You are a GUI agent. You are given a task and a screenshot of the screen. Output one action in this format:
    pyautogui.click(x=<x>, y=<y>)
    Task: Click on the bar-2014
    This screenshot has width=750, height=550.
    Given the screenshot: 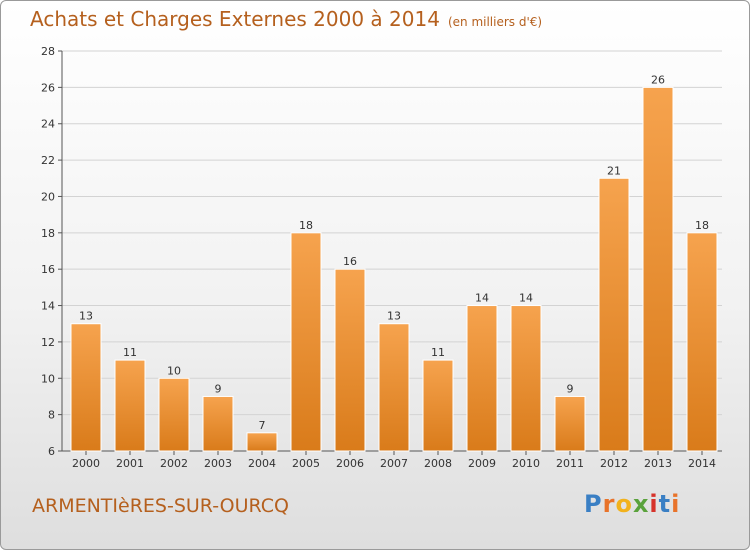 What is the action you would take?
    pyautogui.click(x=702, y=342)
    